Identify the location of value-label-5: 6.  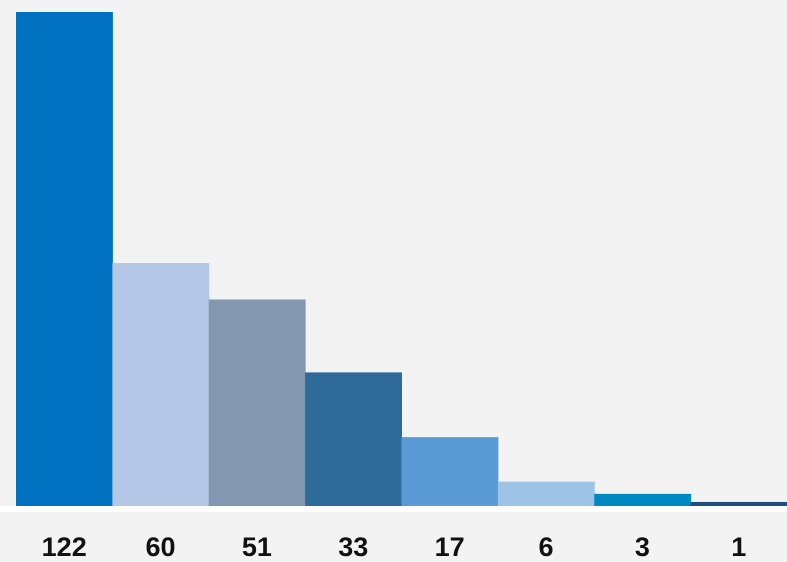
(546, 547).